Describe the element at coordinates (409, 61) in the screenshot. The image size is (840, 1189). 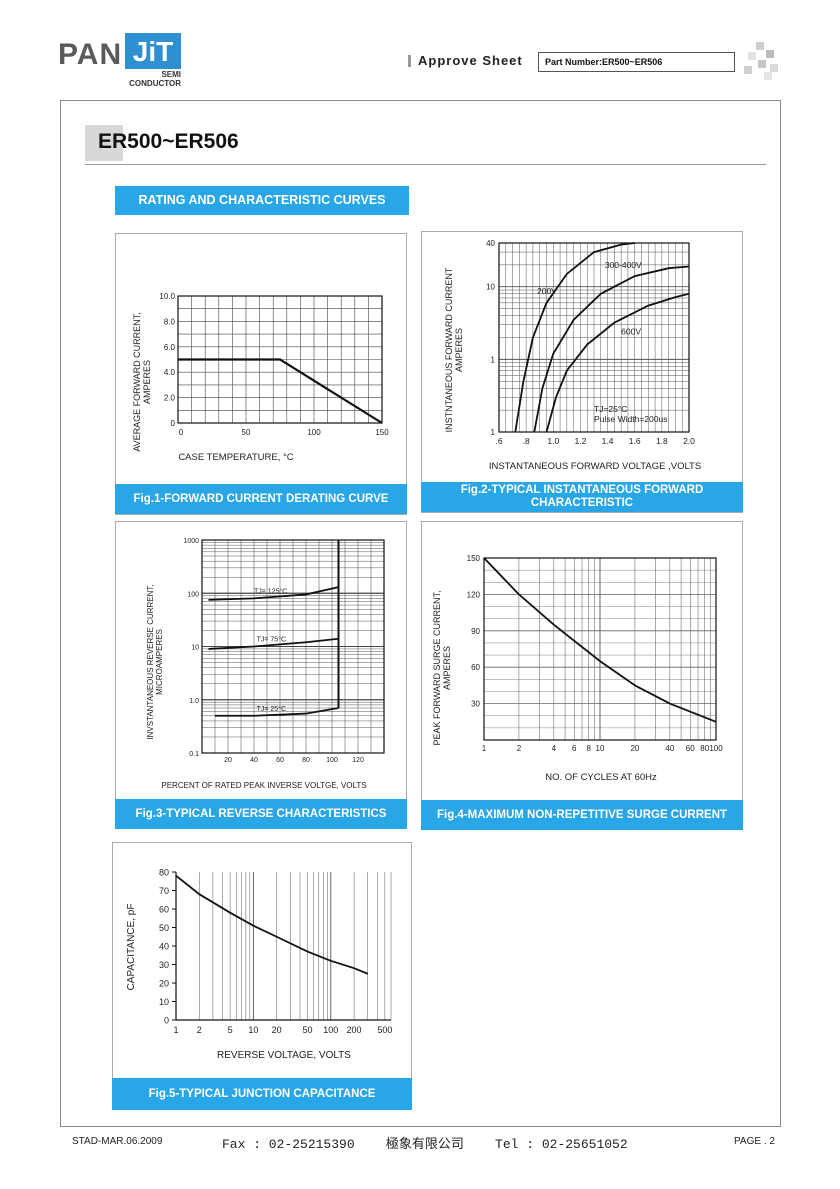
I see `approve-marker` at that location.